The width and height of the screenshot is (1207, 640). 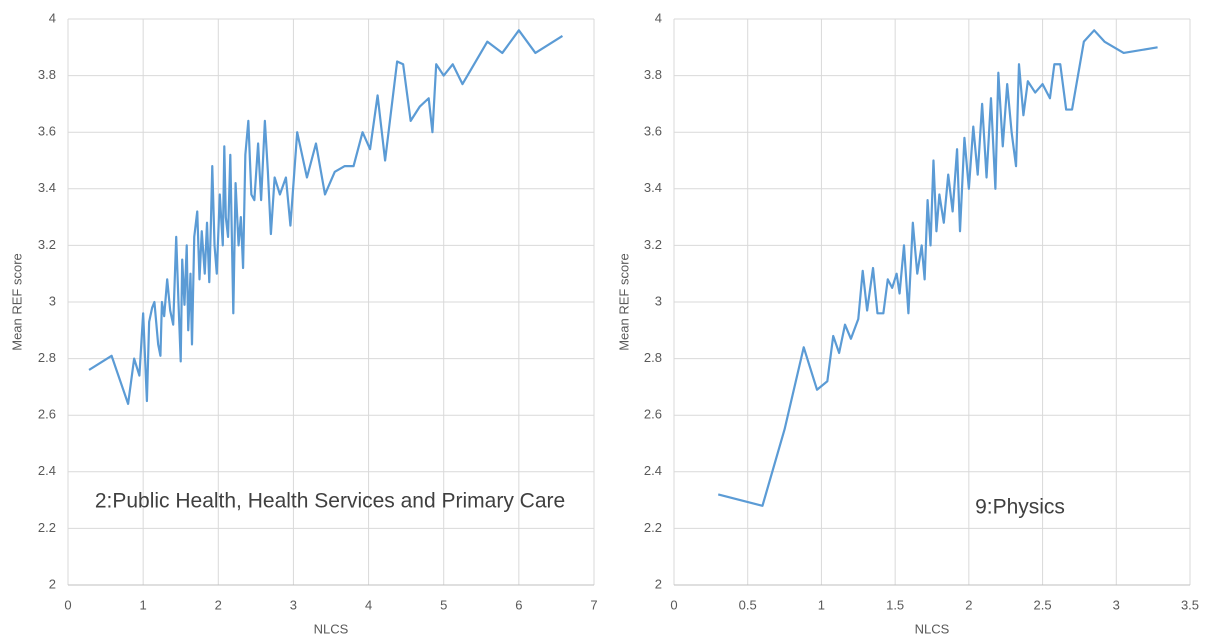 I want to click on x-tick-label: 4, so click(x=368, y=604).